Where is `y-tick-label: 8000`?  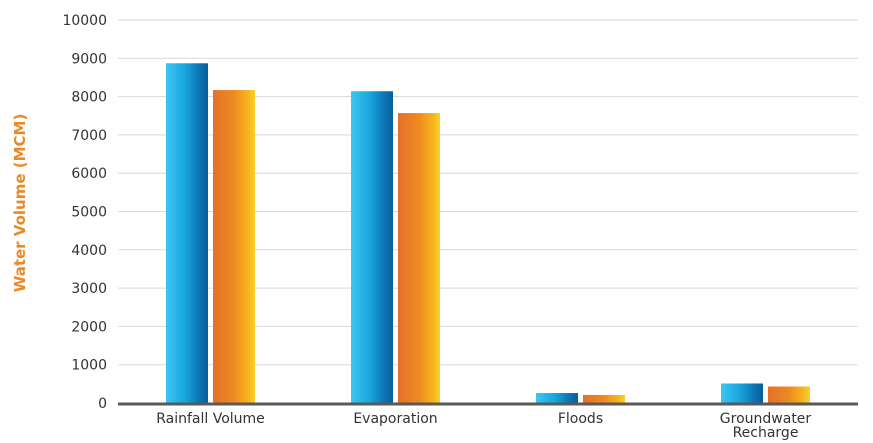
y-tick-label: 8000 is located at coordinates (89, 98).